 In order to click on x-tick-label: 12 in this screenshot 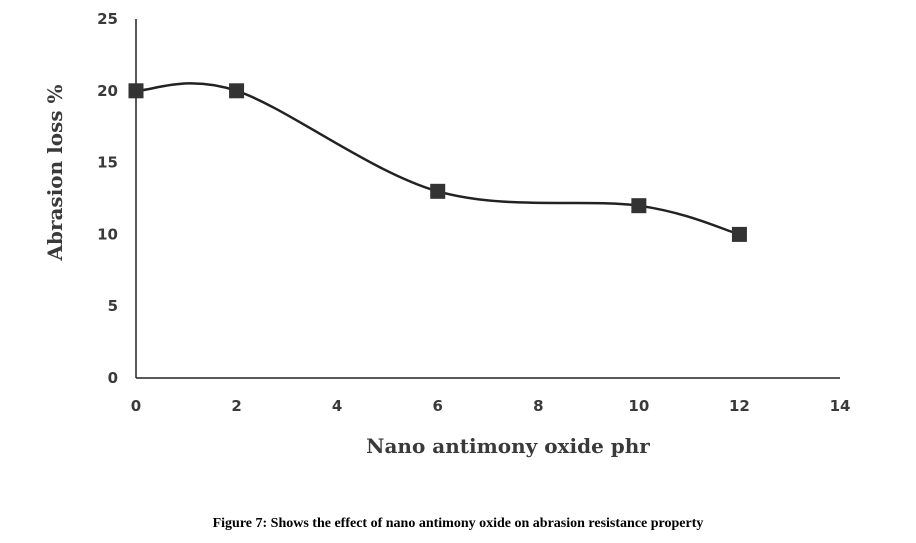, I will do `click(739, 406)`.